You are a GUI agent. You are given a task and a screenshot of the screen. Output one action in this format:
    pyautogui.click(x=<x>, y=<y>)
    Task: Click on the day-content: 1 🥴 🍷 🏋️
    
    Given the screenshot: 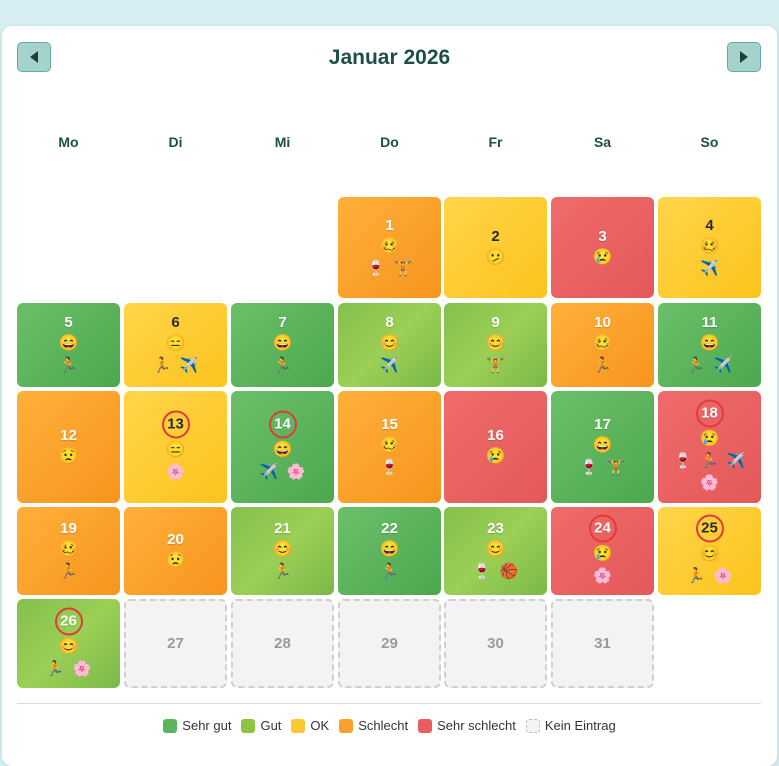 What is the action you would take?
    pyautogui.click(x=389, y=248)
    